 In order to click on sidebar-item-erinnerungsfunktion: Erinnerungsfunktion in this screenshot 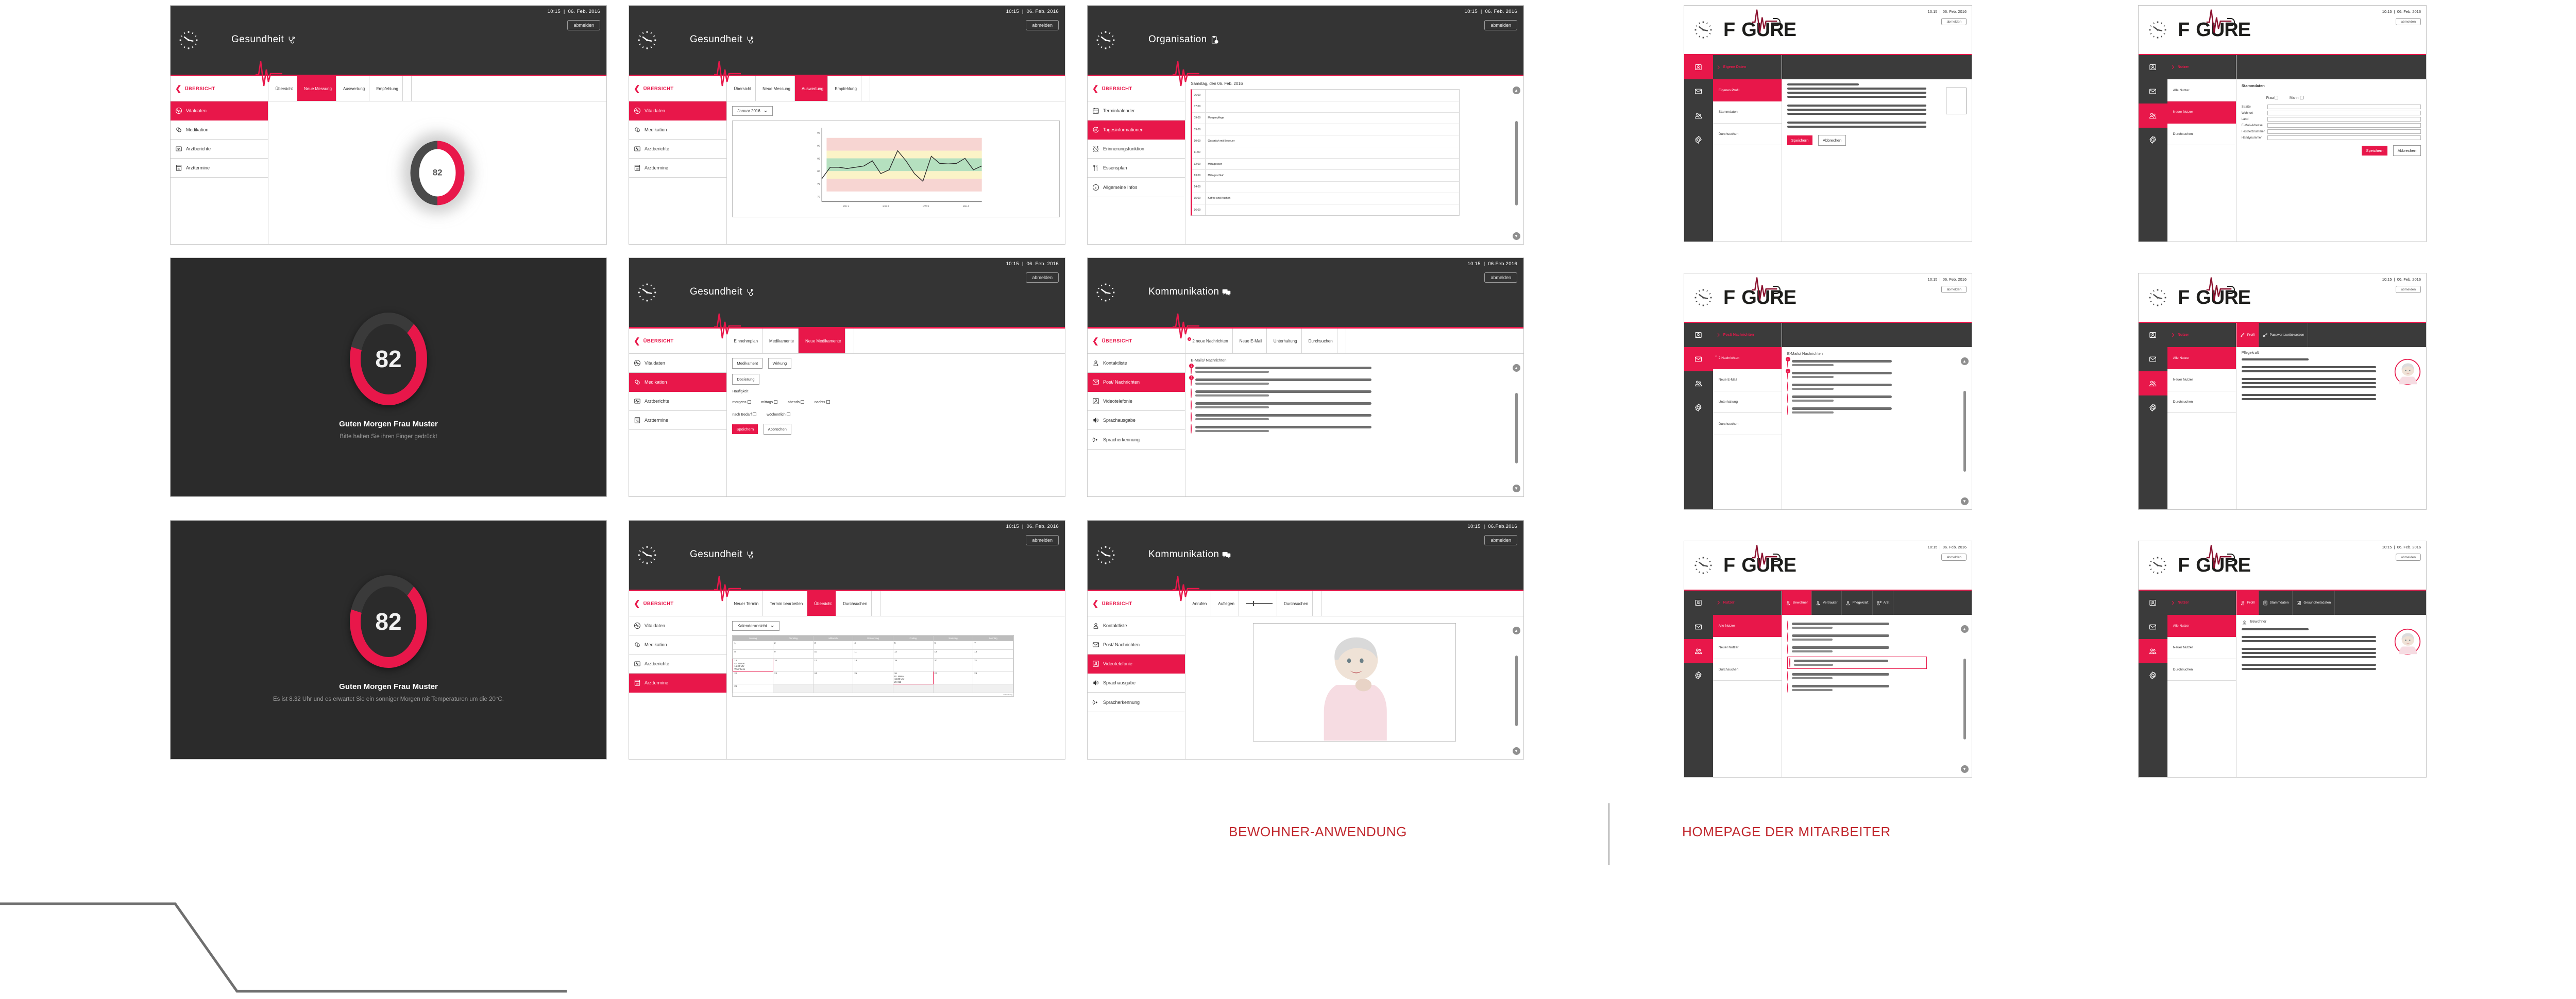, I will do `click(1136, 149)`.